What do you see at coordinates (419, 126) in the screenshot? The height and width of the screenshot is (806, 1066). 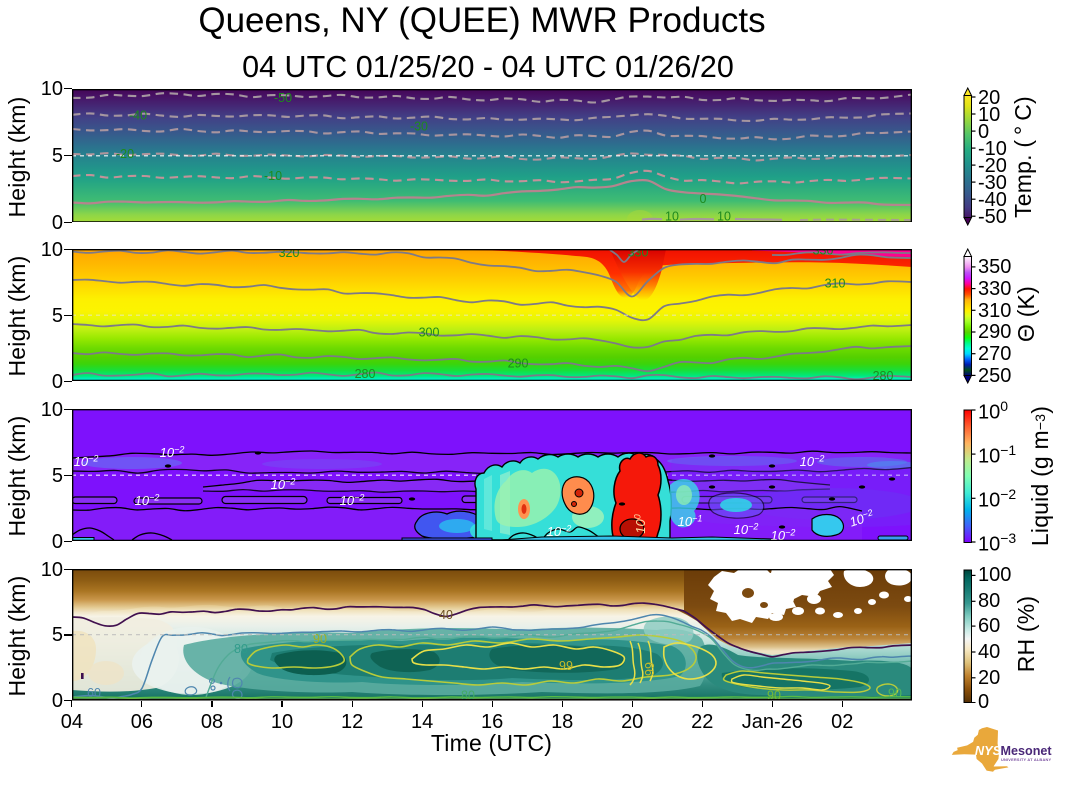 I see `svg-text: -30` at bounding box center [419, 126].